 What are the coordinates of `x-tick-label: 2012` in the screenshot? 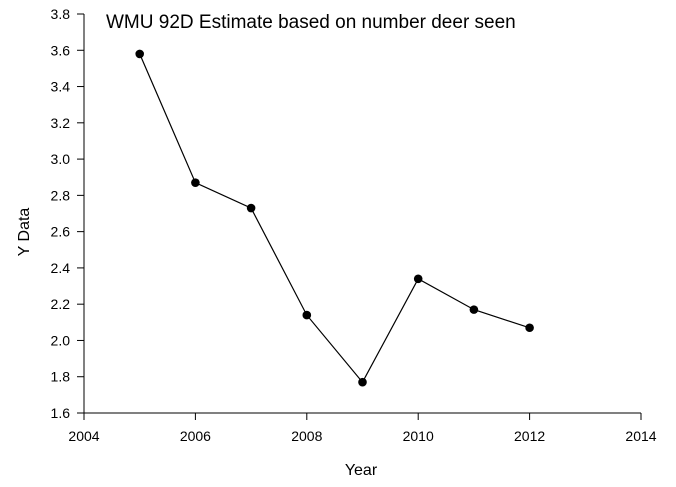 It's located at (529, 436).